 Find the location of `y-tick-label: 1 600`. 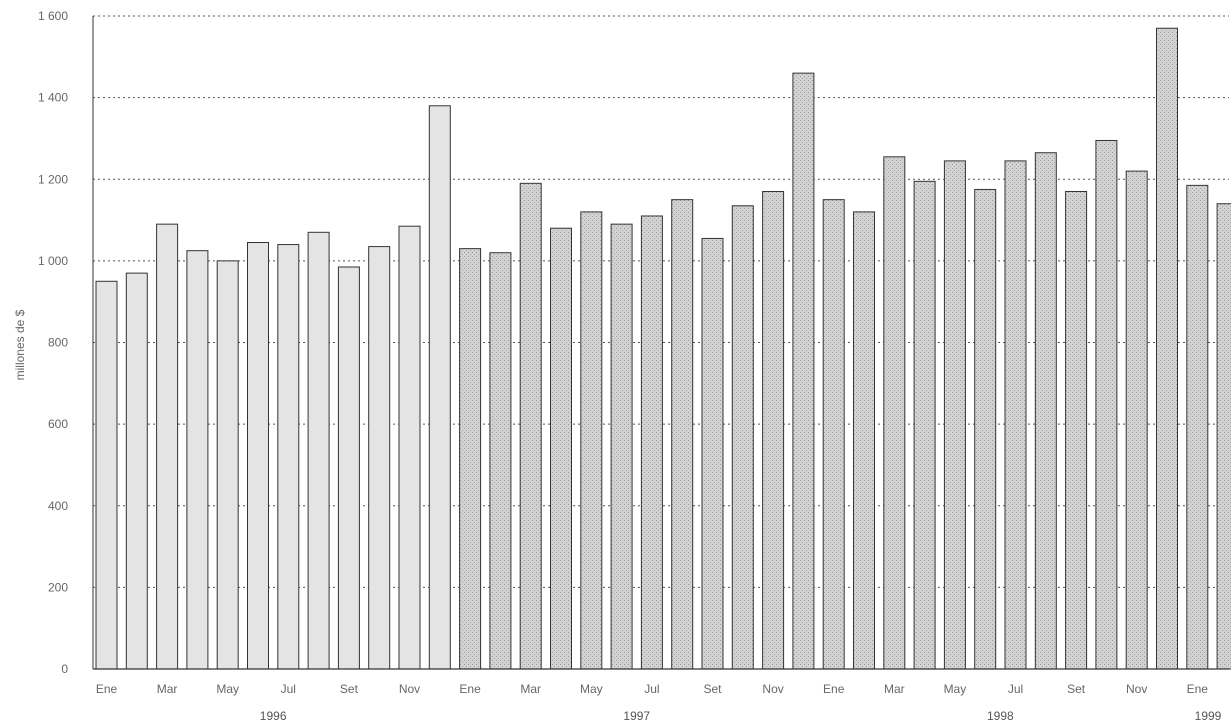

y-tick-label: 1 600 is located at coordinates (53, 16).